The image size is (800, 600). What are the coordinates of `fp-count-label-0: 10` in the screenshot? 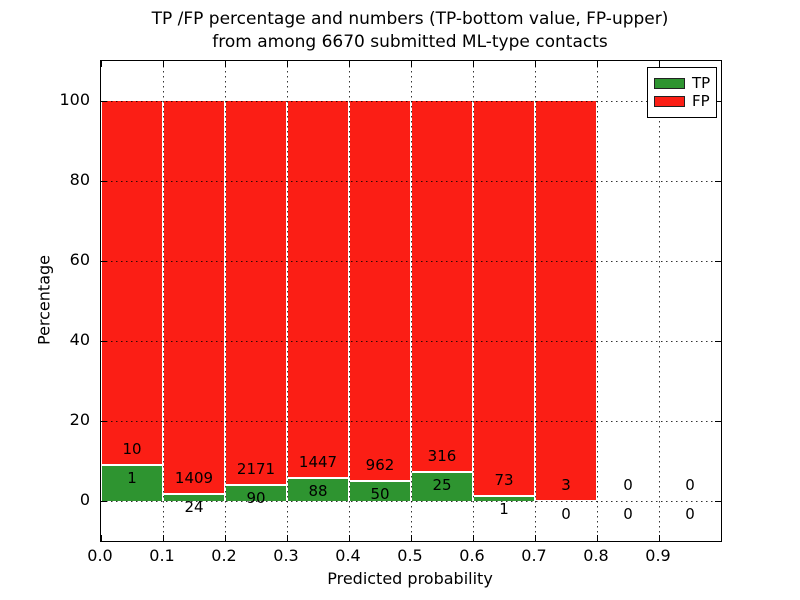 It's located at (132, 448).